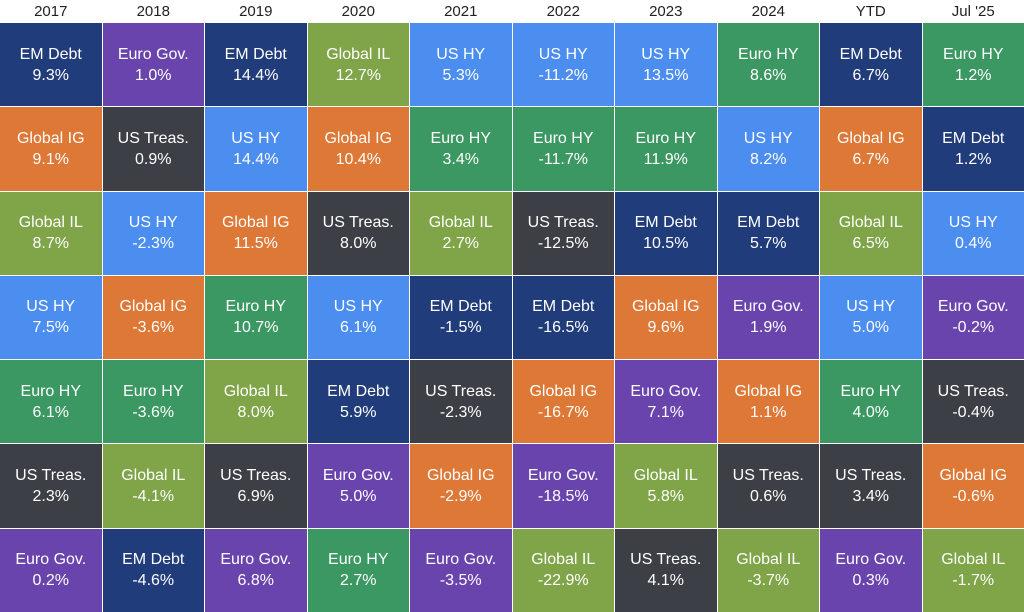 Image resolution: width=1024 pixels, height=612 pixels. I want to click on quilt-cell: EM Debt 9.3%, so click(51, 65).